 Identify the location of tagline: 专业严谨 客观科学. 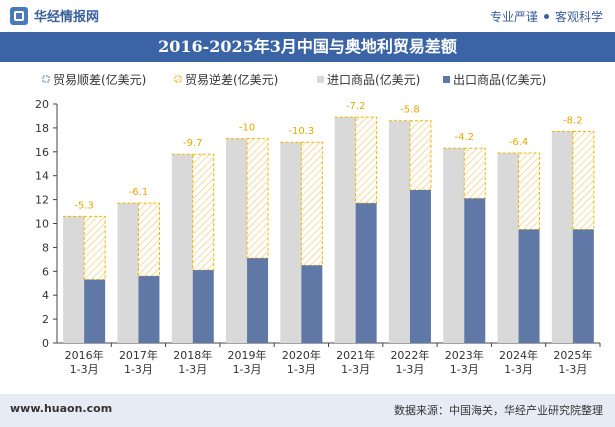
(546, 16).